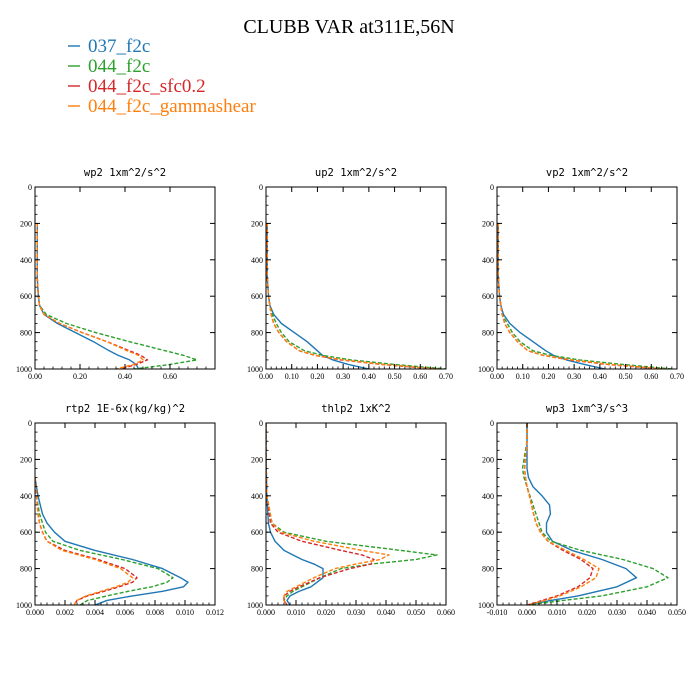 This screenshot has width=700, height=700. Describe the element at coordinates (215, 612) in the screenshot. I see `x-tick-label: 0.012` at that location.